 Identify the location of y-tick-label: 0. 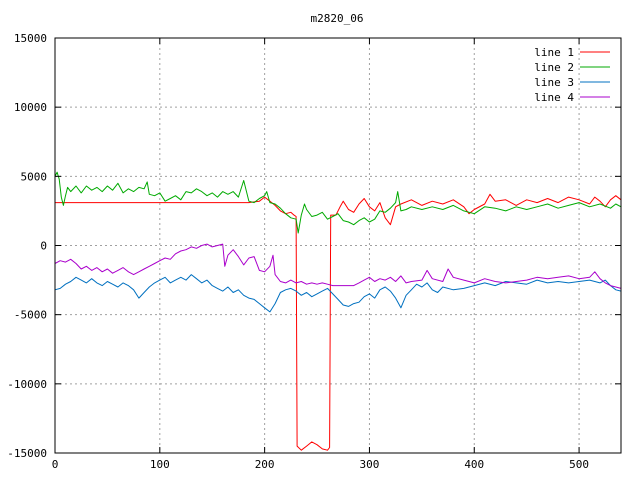
(43, 246).